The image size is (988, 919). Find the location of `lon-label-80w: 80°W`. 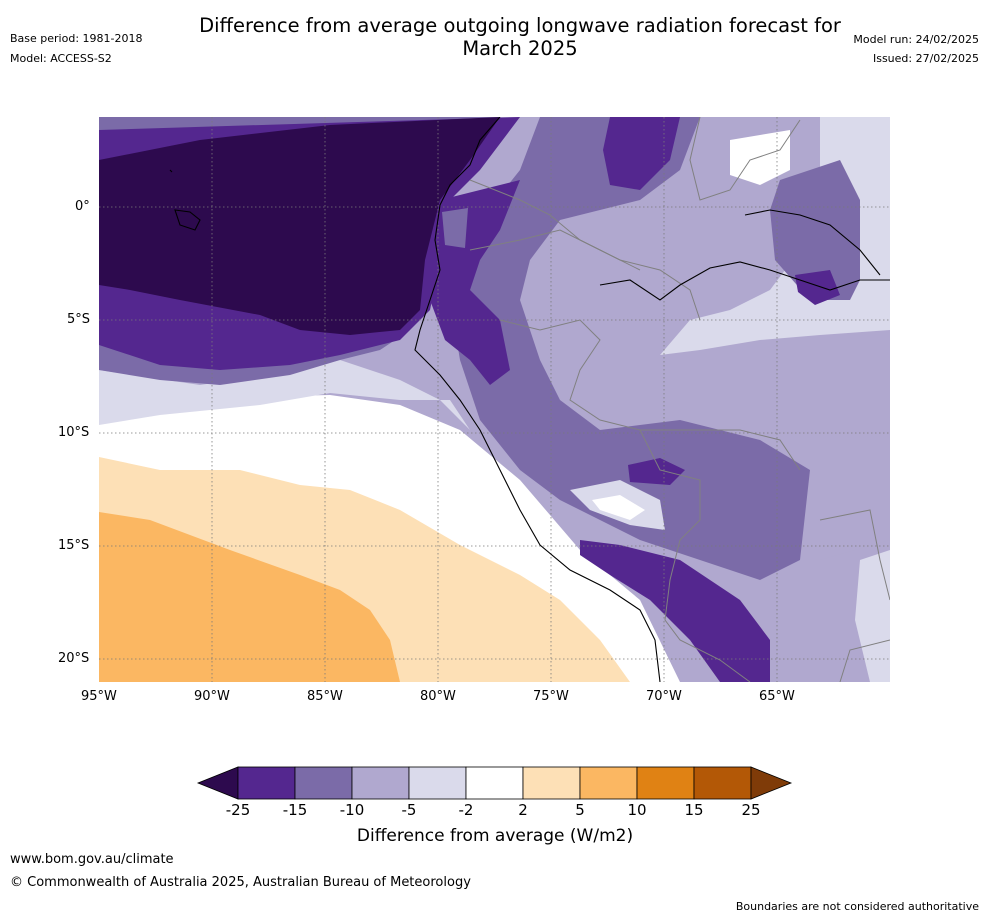

lon-label-80w: 80°W is located at coordinates (438, 696).